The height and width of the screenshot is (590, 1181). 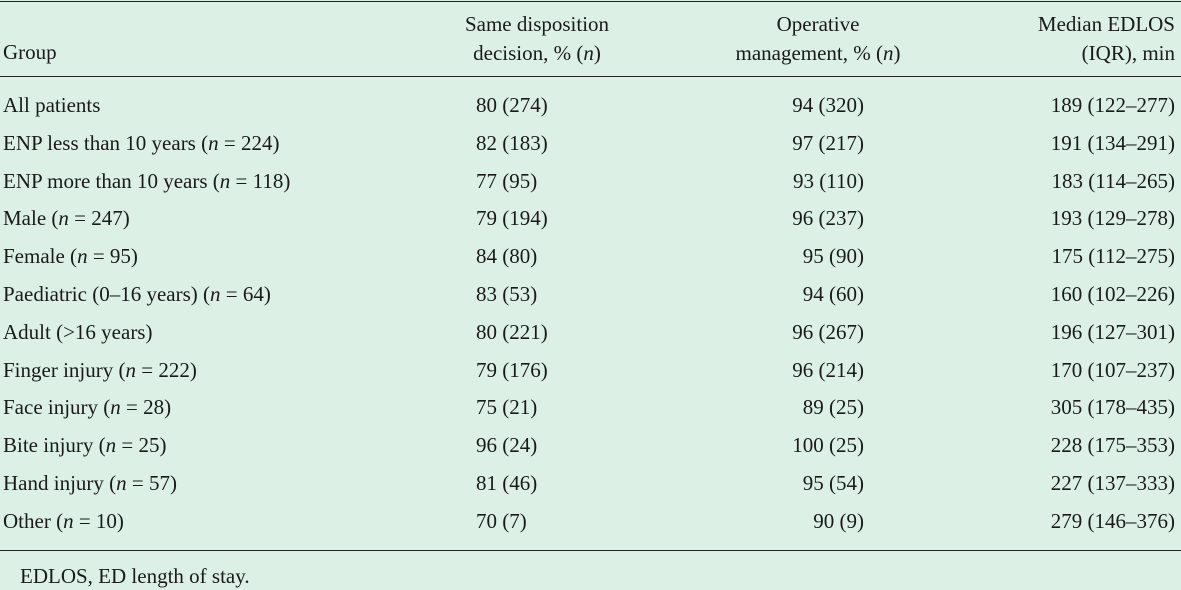 What do you see at coordinates (888, 53) in the screenshot?
I see `header-oper-line2-n: n` at bounding box center [888, 53].